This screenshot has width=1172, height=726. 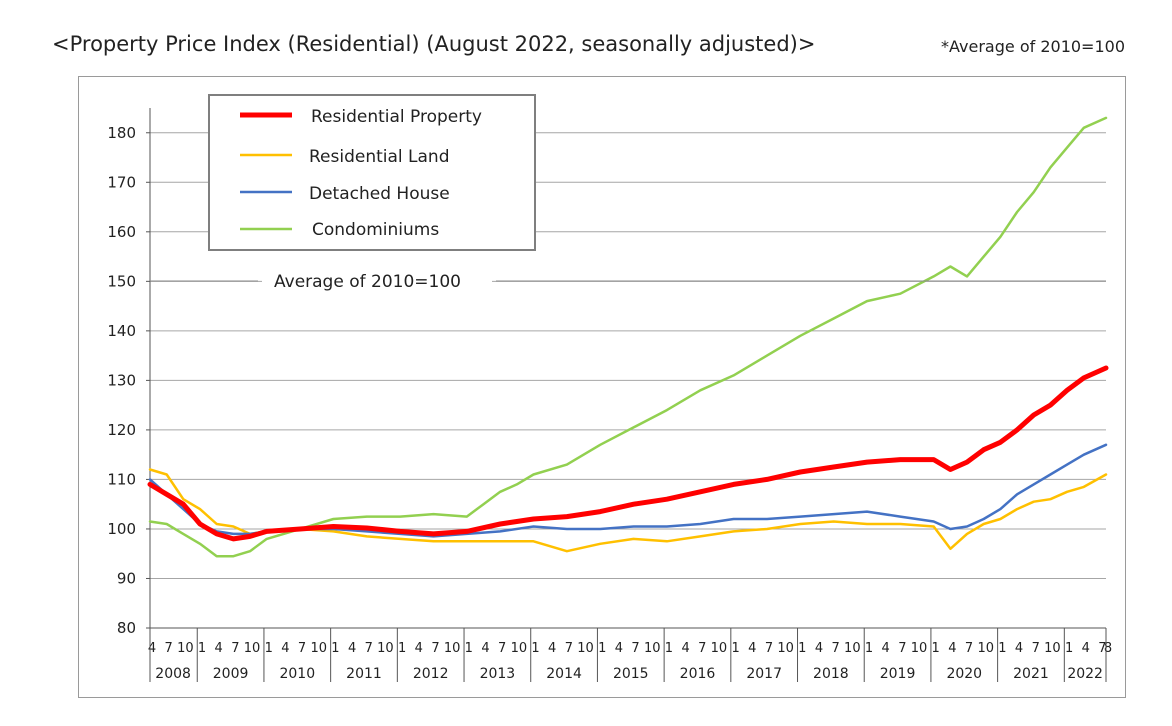 What do you see at coordinates (121, 232) in the screenshot?
I see `y-tick-label: 160` at bounding box center [121, 232].